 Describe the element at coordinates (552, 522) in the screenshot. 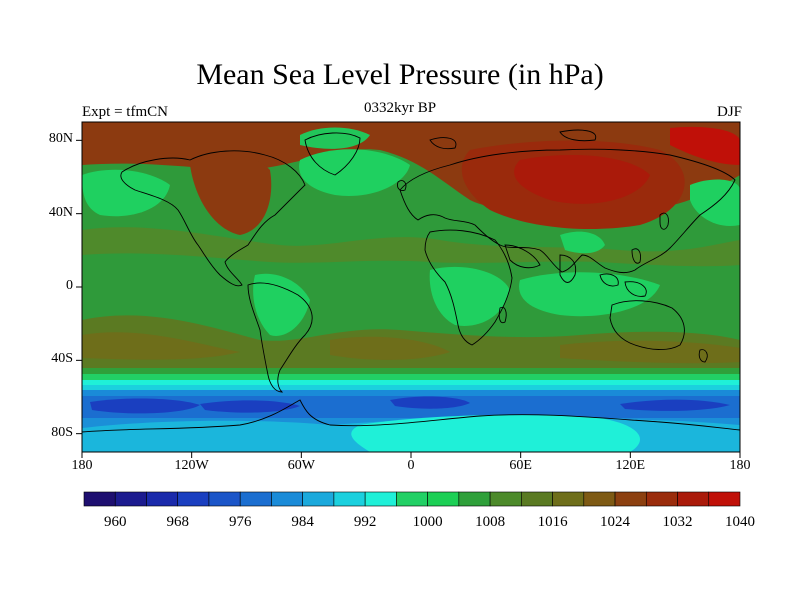

I see `colorbar-label: 1016` at that location.